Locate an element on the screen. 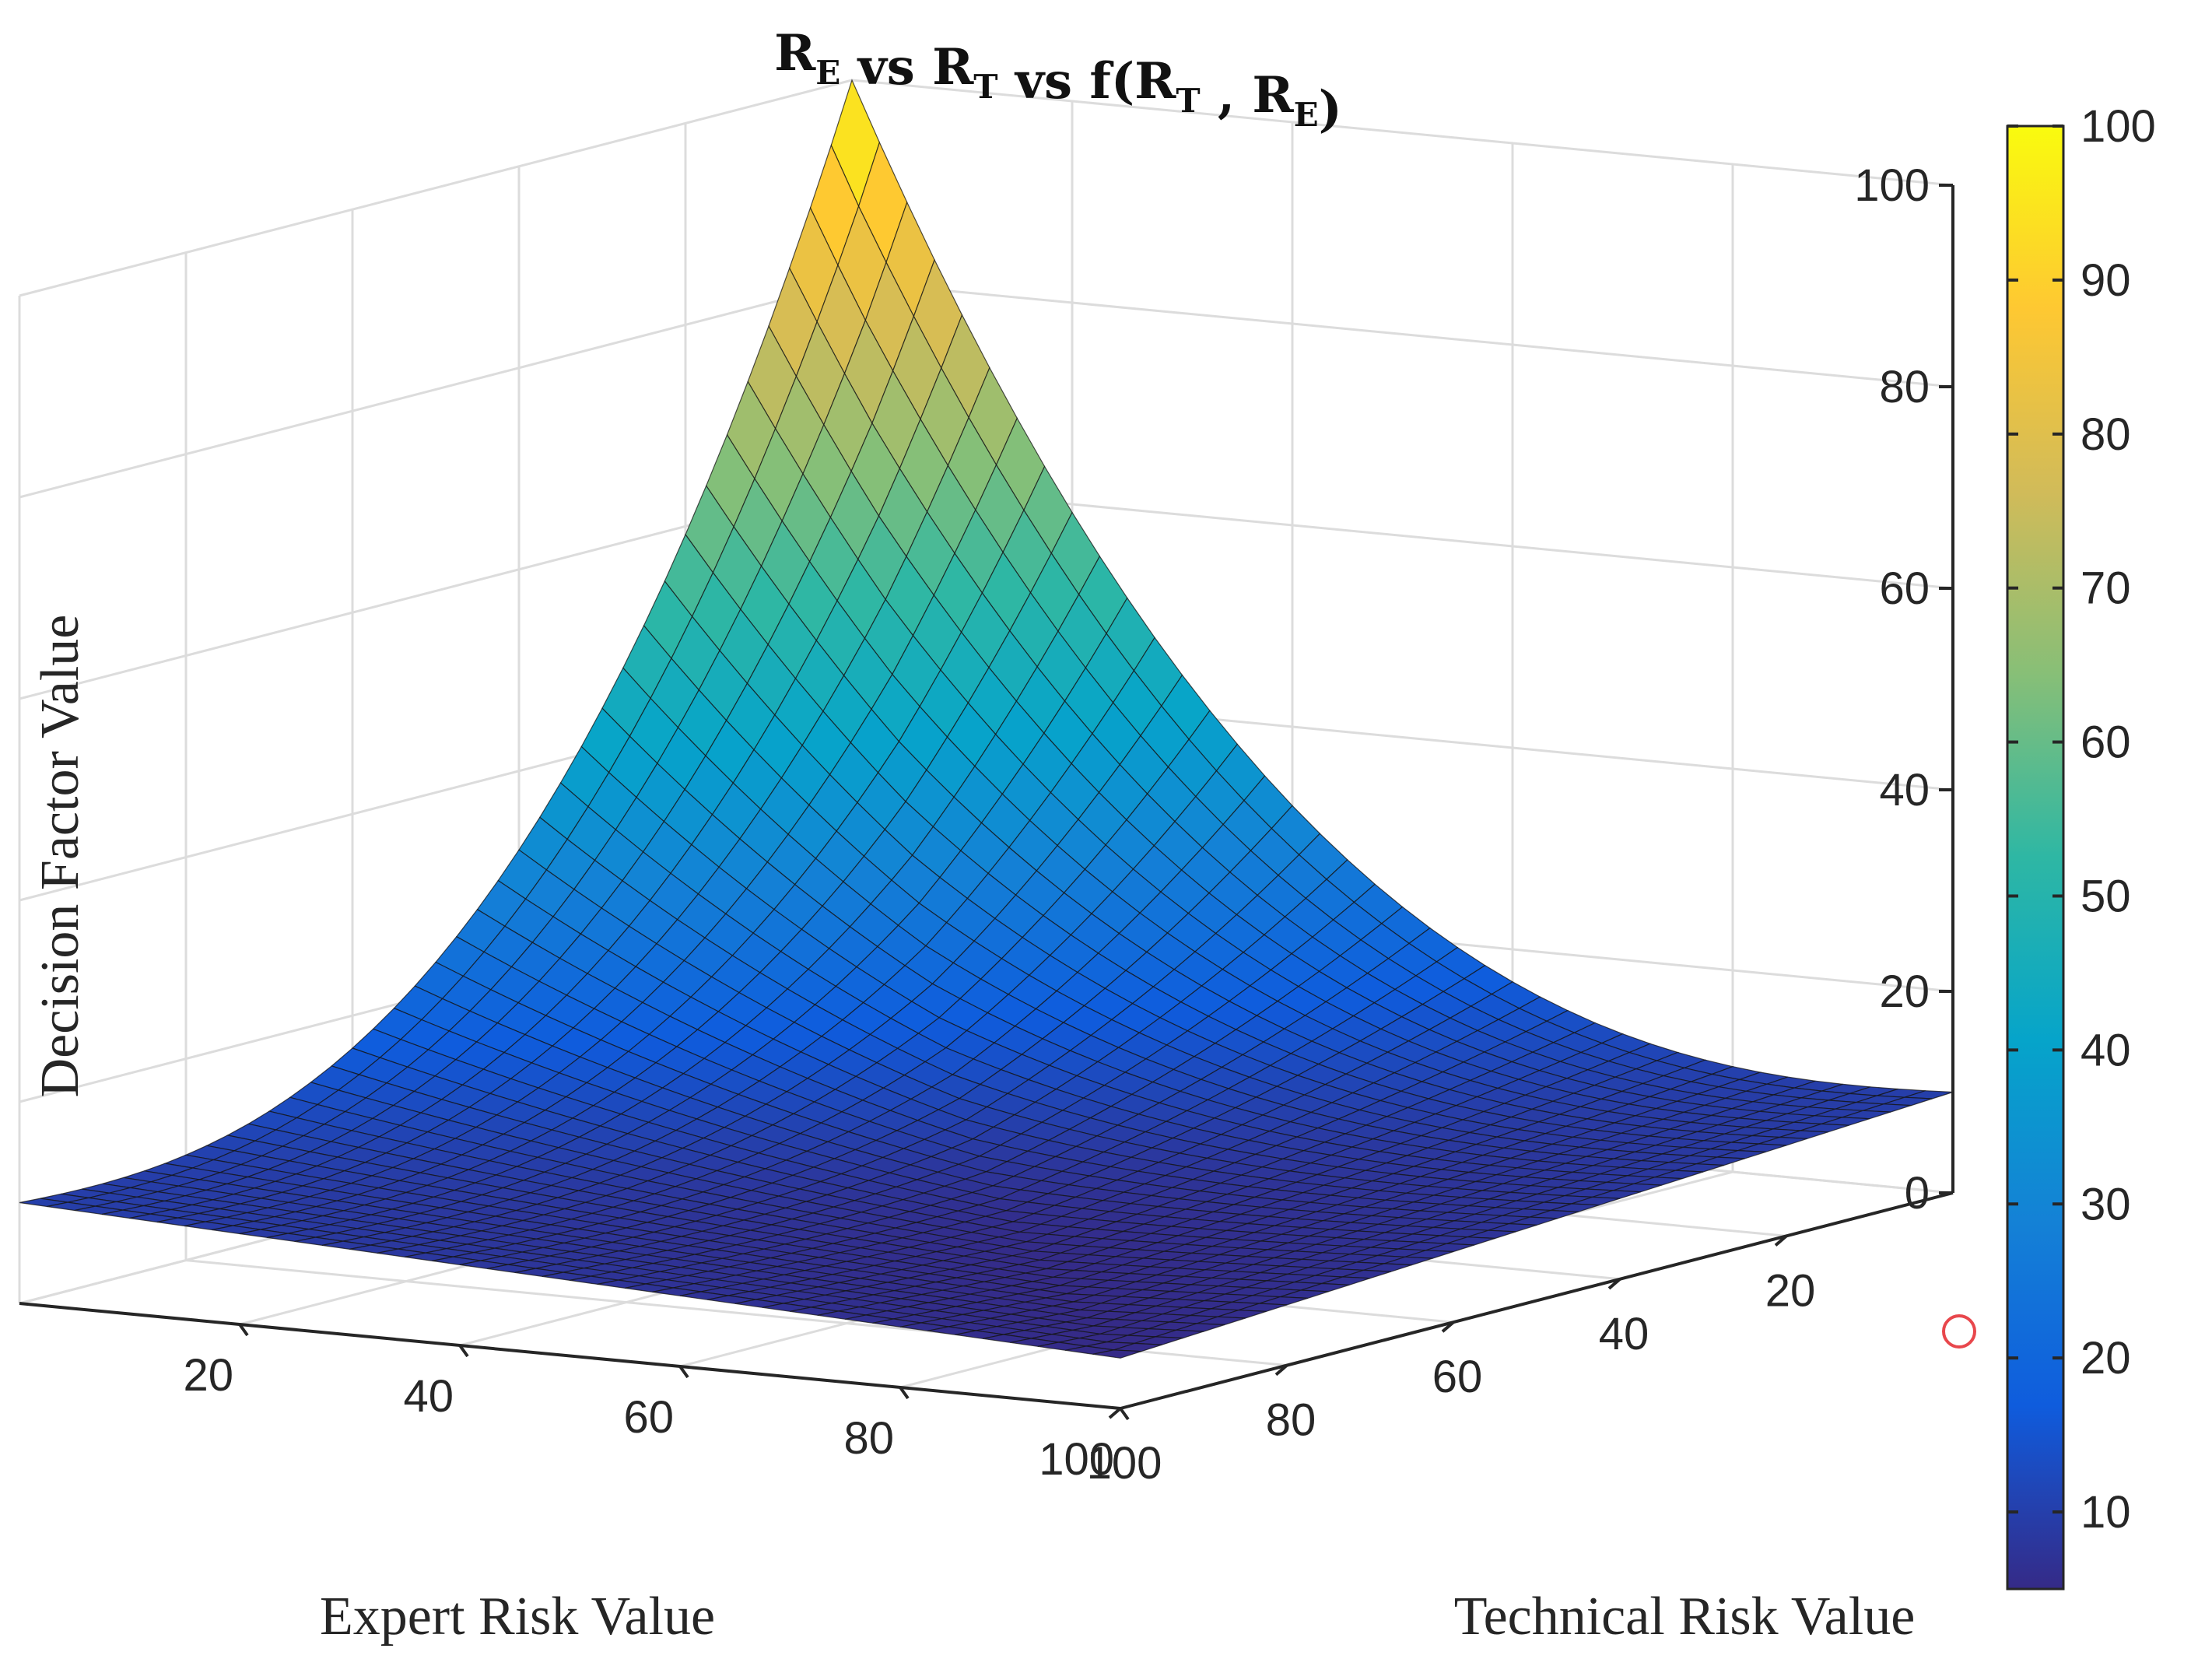 The height and width of the screenshot is (1666, 2212). title-part: vs f(R is located at coordinates (1087, 81).